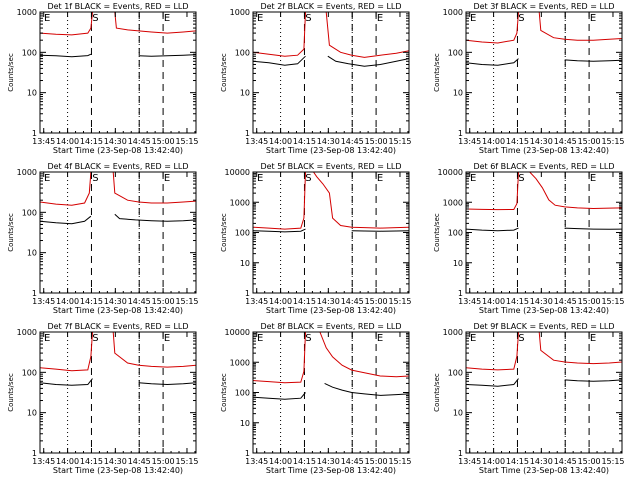 This screenshot has width=640, height=480. I want to click on y-tick-label: 10000, so click(450, 172).